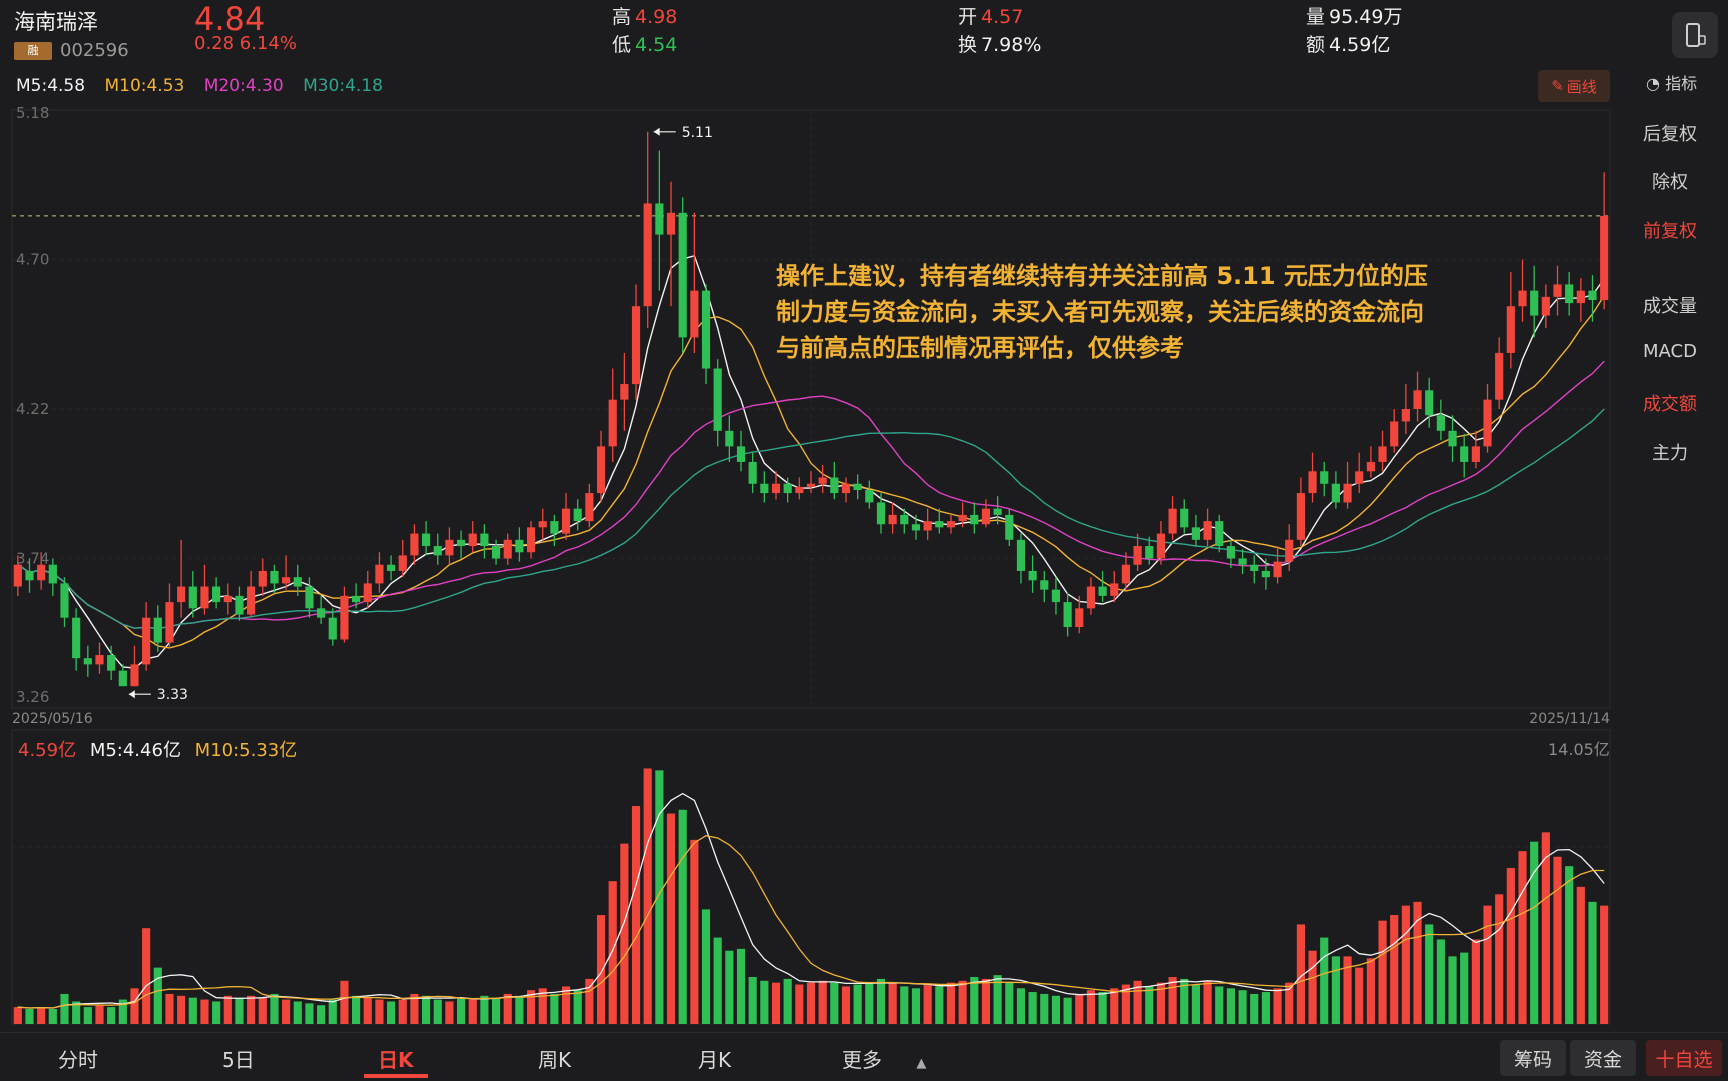 Image resolution: width=1728 pixels, height=1081 pixels. Describe the element at coordinates (396, 1060) in the screenshot. I see `tab-daily-k: 日K` at that location.